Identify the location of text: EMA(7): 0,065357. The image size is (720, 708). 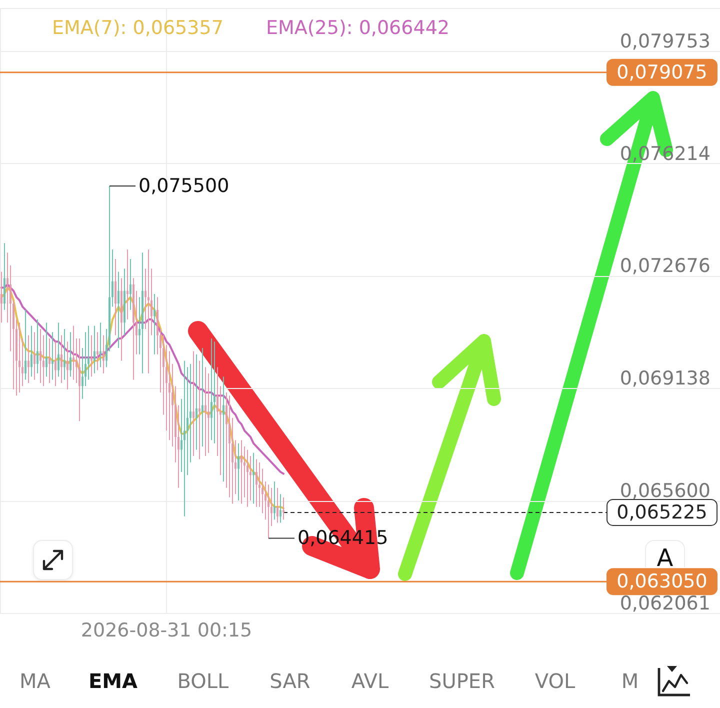
(138, 27).